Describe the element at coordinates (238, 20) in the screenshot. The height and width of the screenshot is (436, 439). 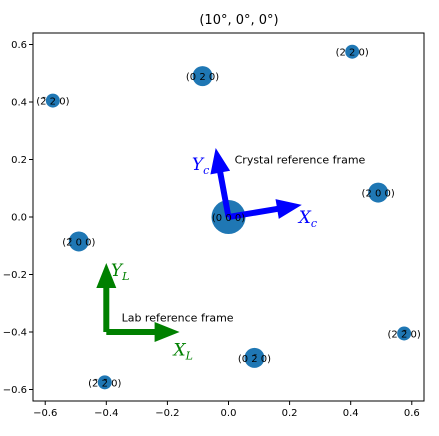
I see `chart-title: (10°, 0°, 0°)` at that location.